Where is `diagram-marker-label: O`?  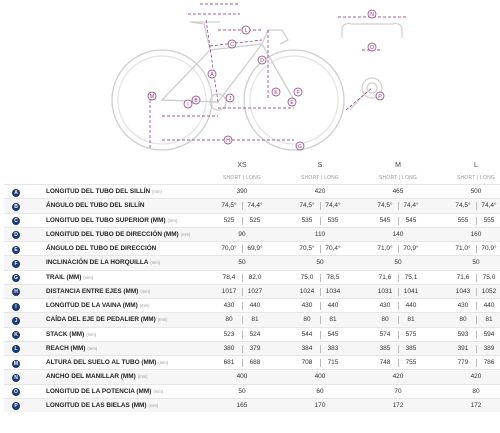 diagram-marker-label: O is located at coordinates (372, 48).